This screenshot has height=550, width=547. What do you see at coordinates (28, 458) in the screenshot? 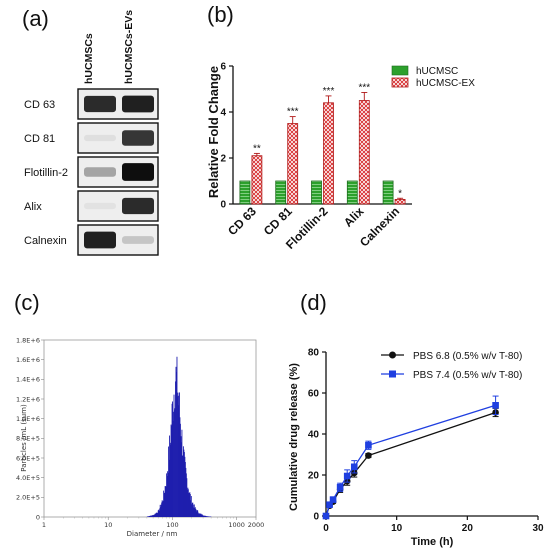
I see `hist-y-tick-label: 6.0E+5` at bounding box center [28, 458].